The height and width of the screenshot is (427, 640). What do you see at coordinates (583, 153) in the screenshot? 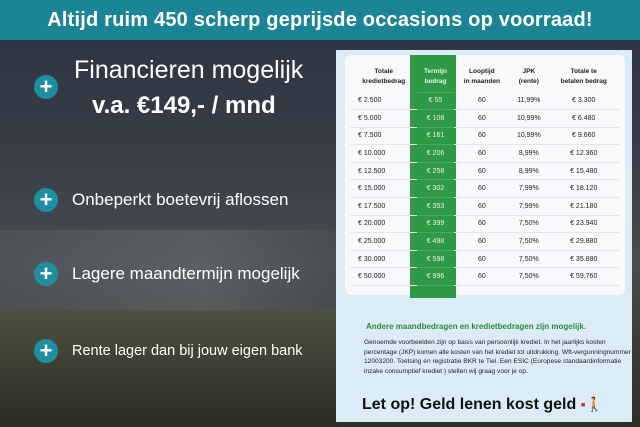
I see `table-cell: € 12.360` at bounding box center [583, 153].